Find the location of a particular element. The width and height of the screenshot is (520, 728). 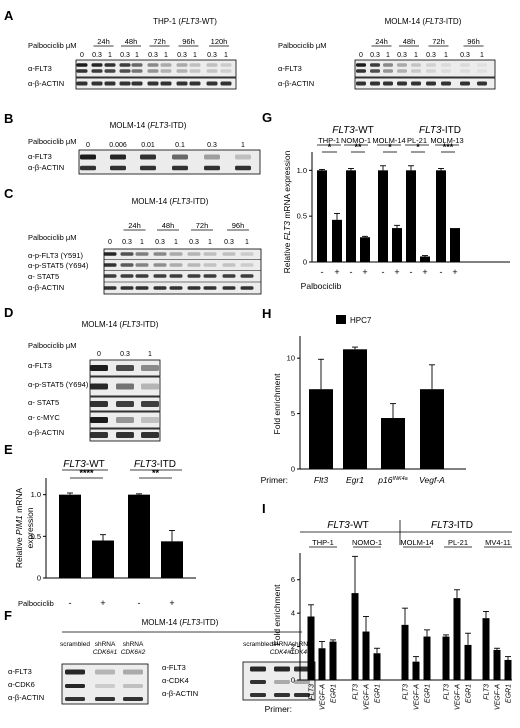

x-tick-label: - is located at coordinates (351, 272).